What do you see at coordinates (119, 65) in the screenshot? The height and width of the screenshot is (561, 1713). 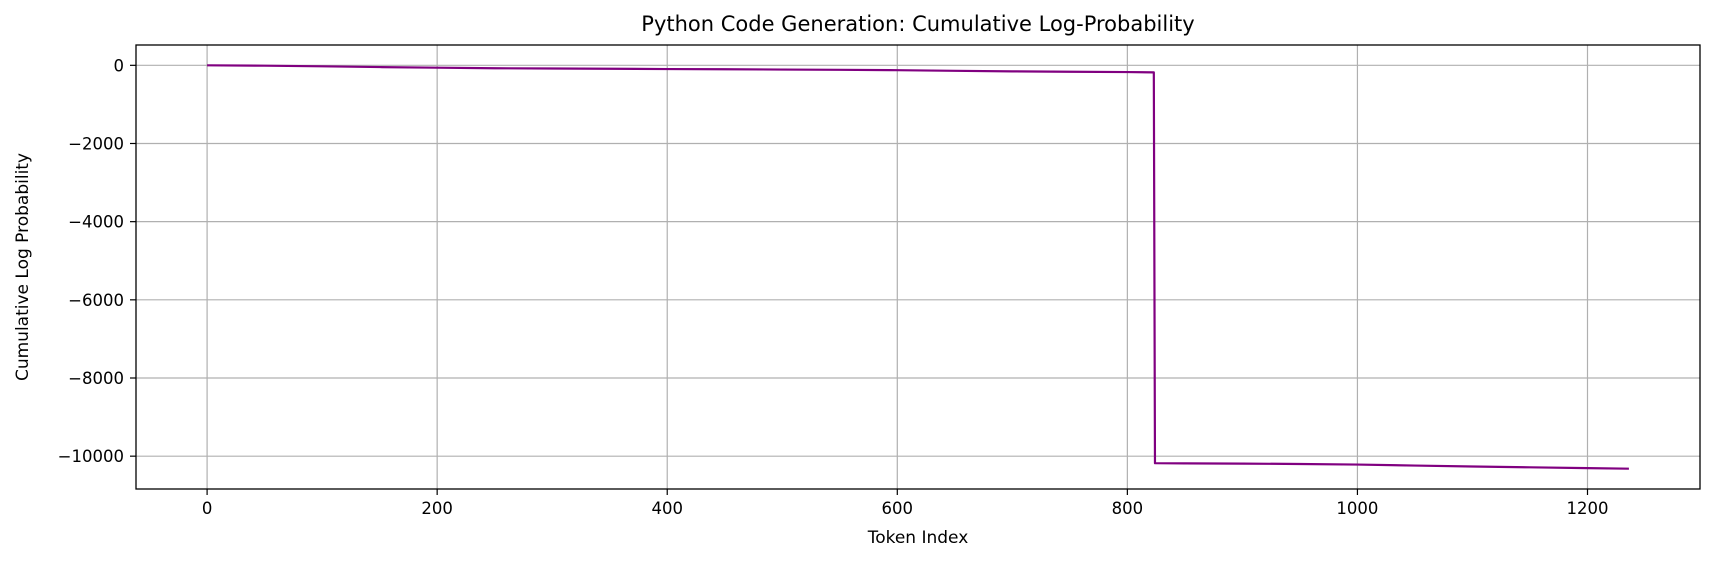 I see `y-tick-label-0: 0` at bounding box center [119, 65].